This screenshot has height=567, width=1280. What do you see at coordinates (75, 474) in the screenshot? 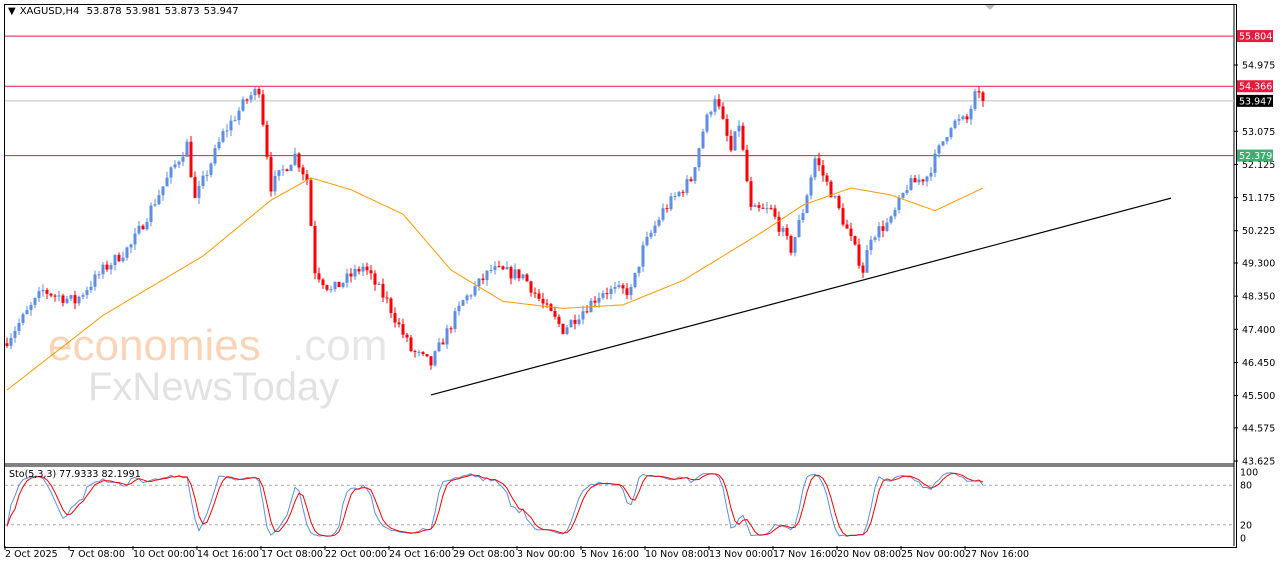
I see `stochastic-label: Sto(5,3,3) 77.9333 82.1991` at bounding box center [75, 474].